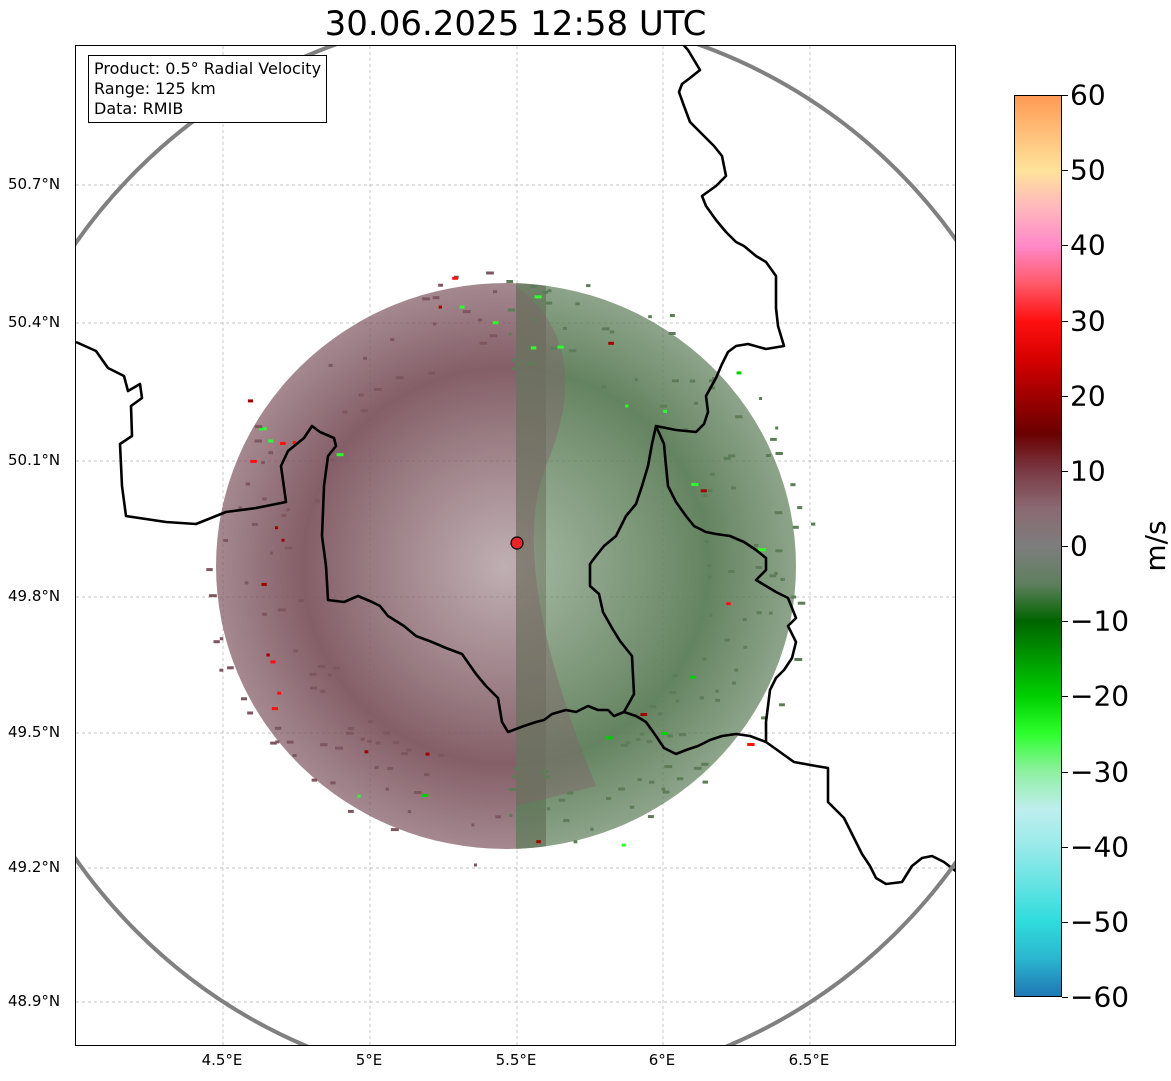 This screenshot has width=1171, height=1081. I want to click on lon-tick-label: 6°E, so click(662, 1060).